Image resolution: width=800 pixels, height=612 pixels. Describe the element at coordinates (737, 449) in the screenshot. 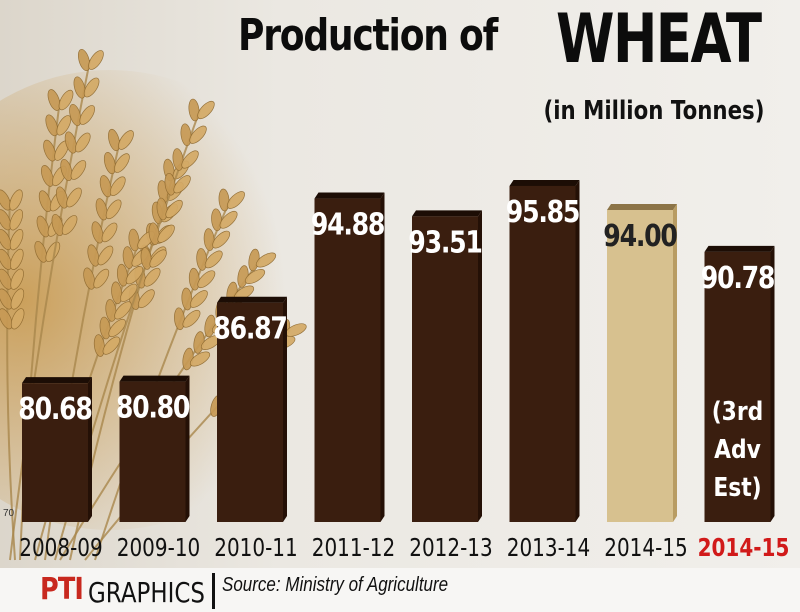

I see `bar-annotation-line: Adv` at that location.